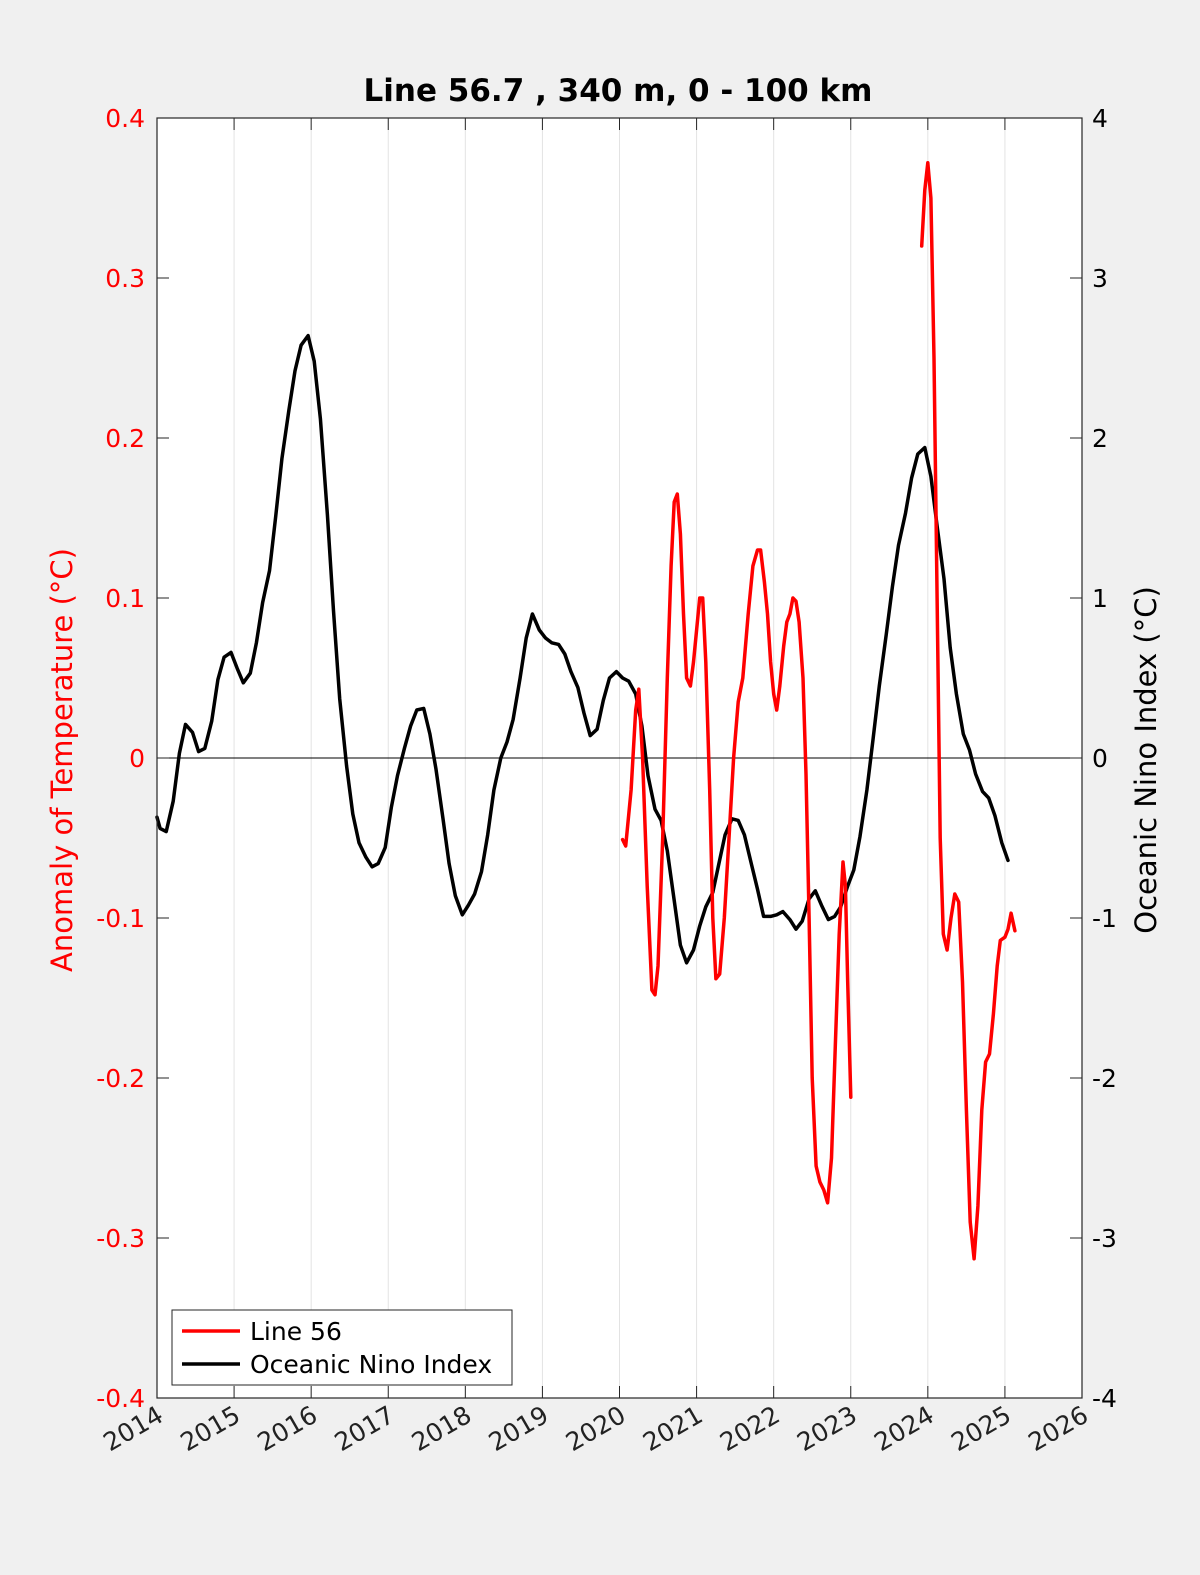  What do you see at coordinates (137, 758) in the screenshot?
I see `y-left-tick-label: 0` at bounding box center [137, 758].